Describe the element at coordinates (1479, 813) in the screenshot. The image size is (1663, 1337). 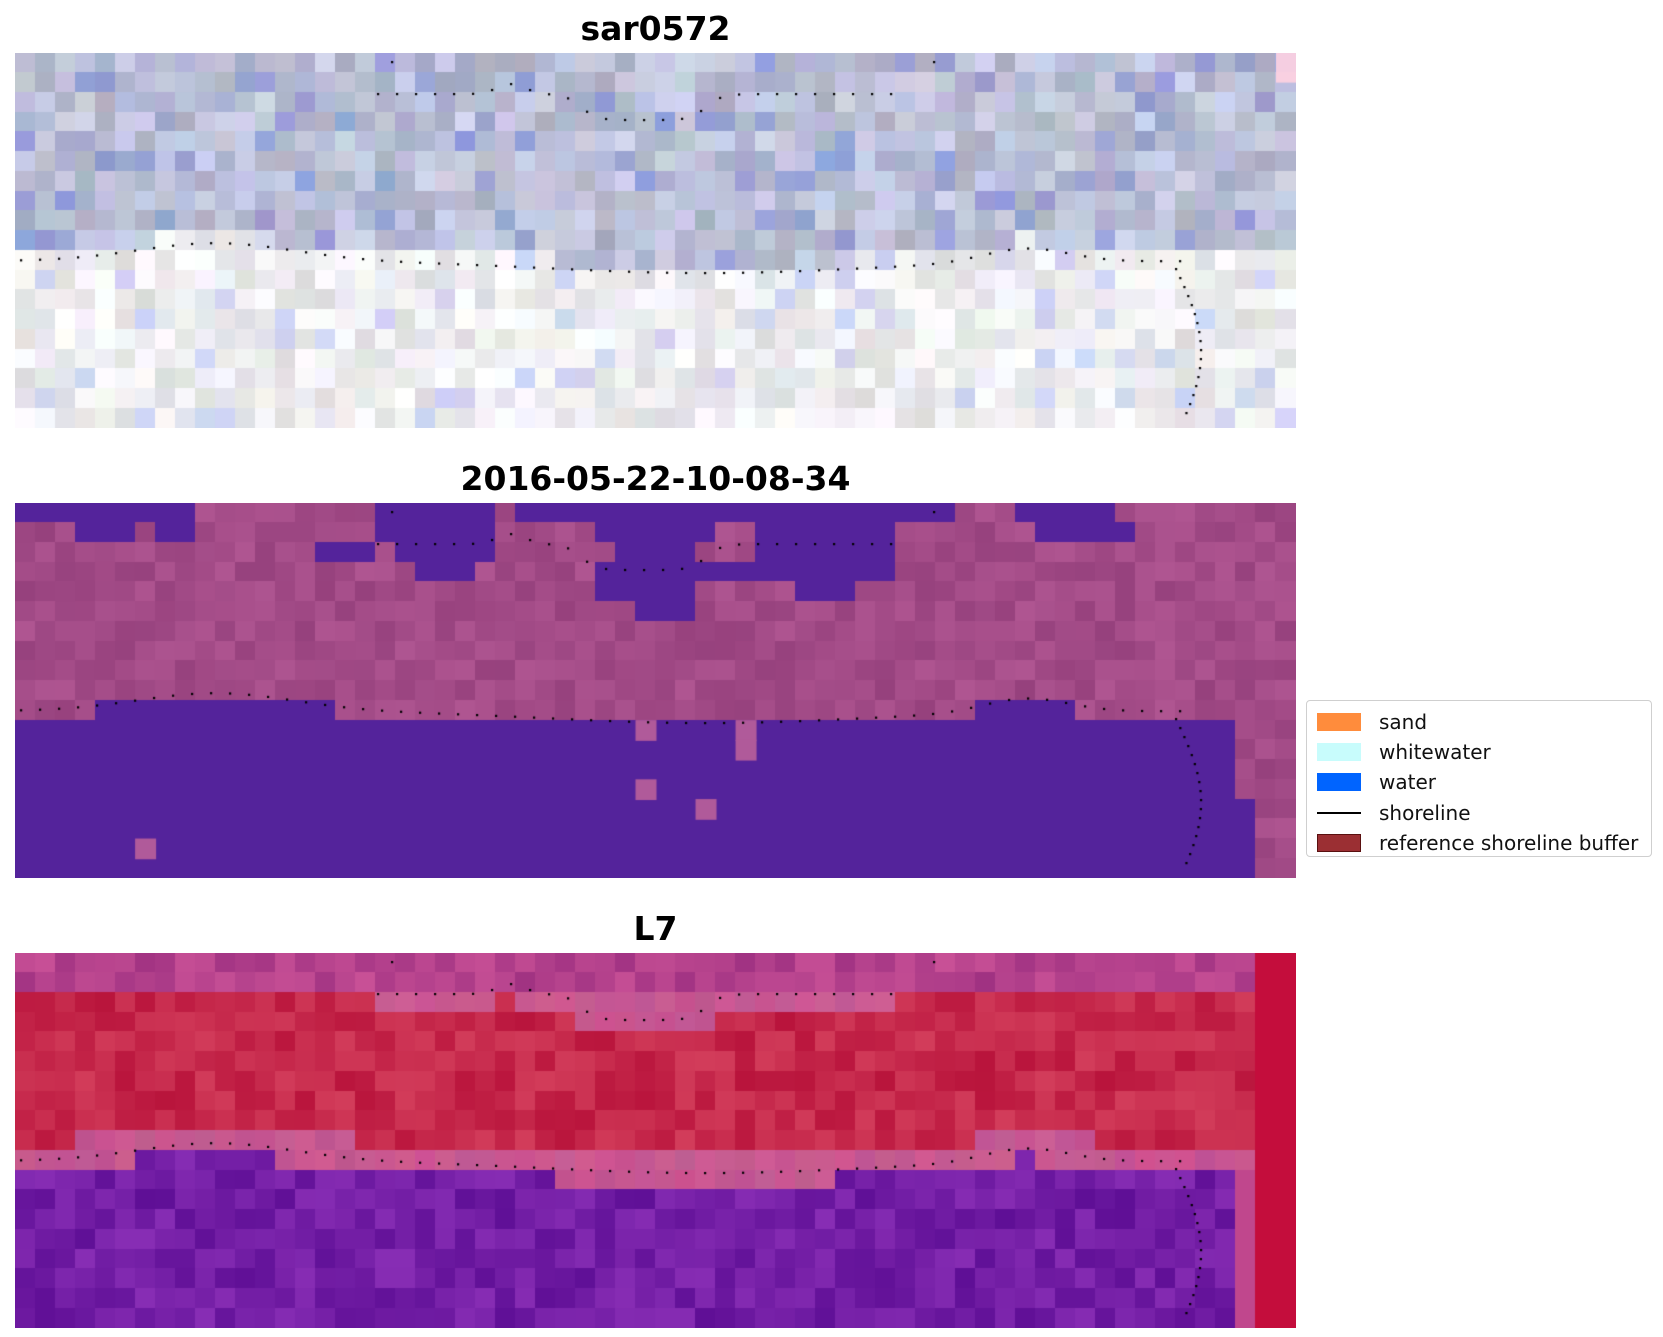
I see `legend-item-shoreline: shoreline` at that location.